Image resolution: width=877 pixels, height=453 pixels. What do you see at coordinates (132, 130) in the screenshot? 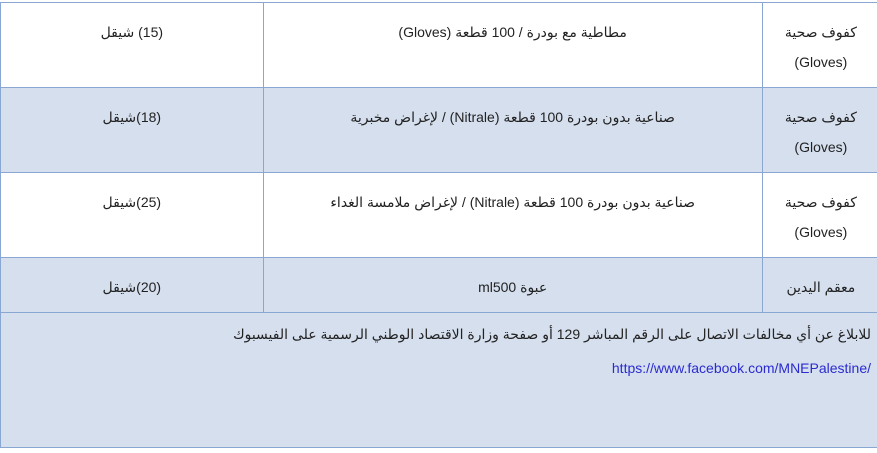
I see `item-price: (18)شيقل` at bounding box center [132, 130].